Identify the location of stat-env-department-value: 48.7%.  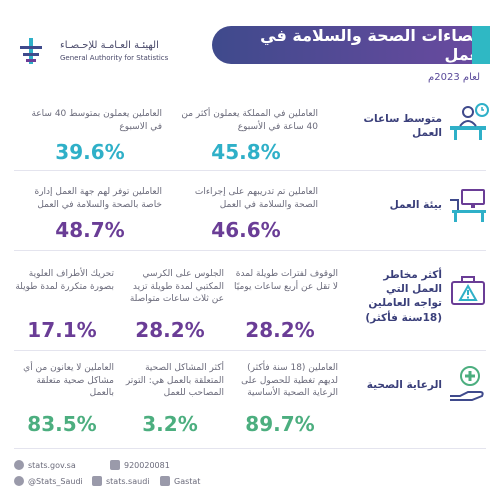
(90, 230).